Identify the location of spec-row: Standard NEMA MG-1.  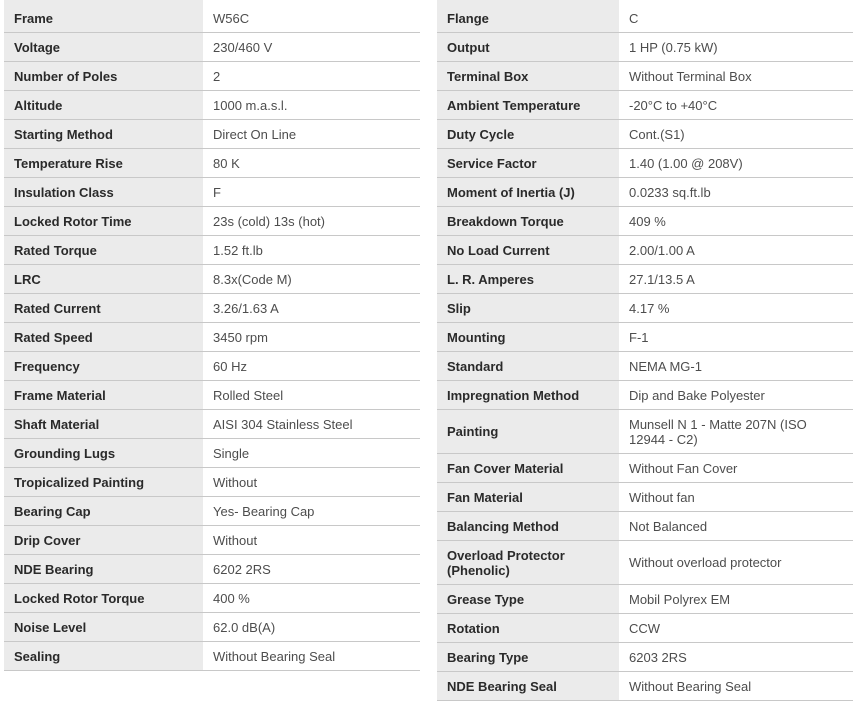
(645, 366).